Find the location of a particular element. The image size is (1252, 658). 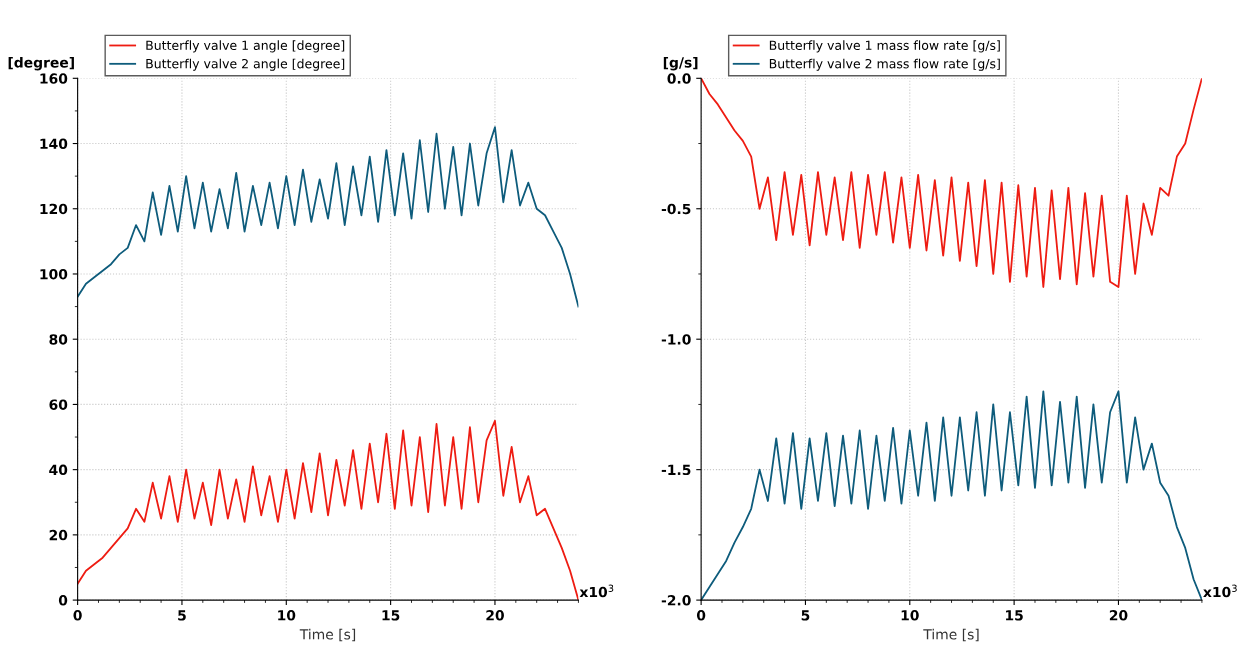

y-tick-label: 0 is located at coordinates (63, 600).